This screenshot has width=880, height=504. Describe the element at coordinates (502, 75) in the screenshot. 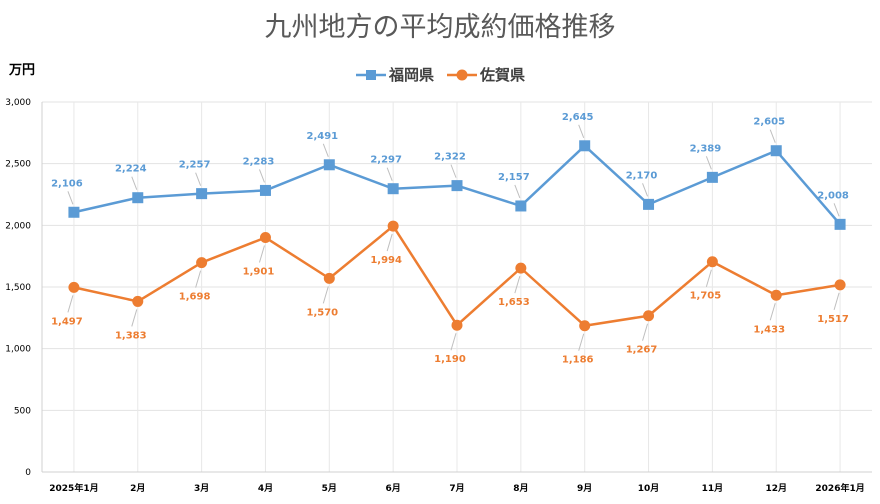

I see `legend-label-saga: 佐賀県` at that location.